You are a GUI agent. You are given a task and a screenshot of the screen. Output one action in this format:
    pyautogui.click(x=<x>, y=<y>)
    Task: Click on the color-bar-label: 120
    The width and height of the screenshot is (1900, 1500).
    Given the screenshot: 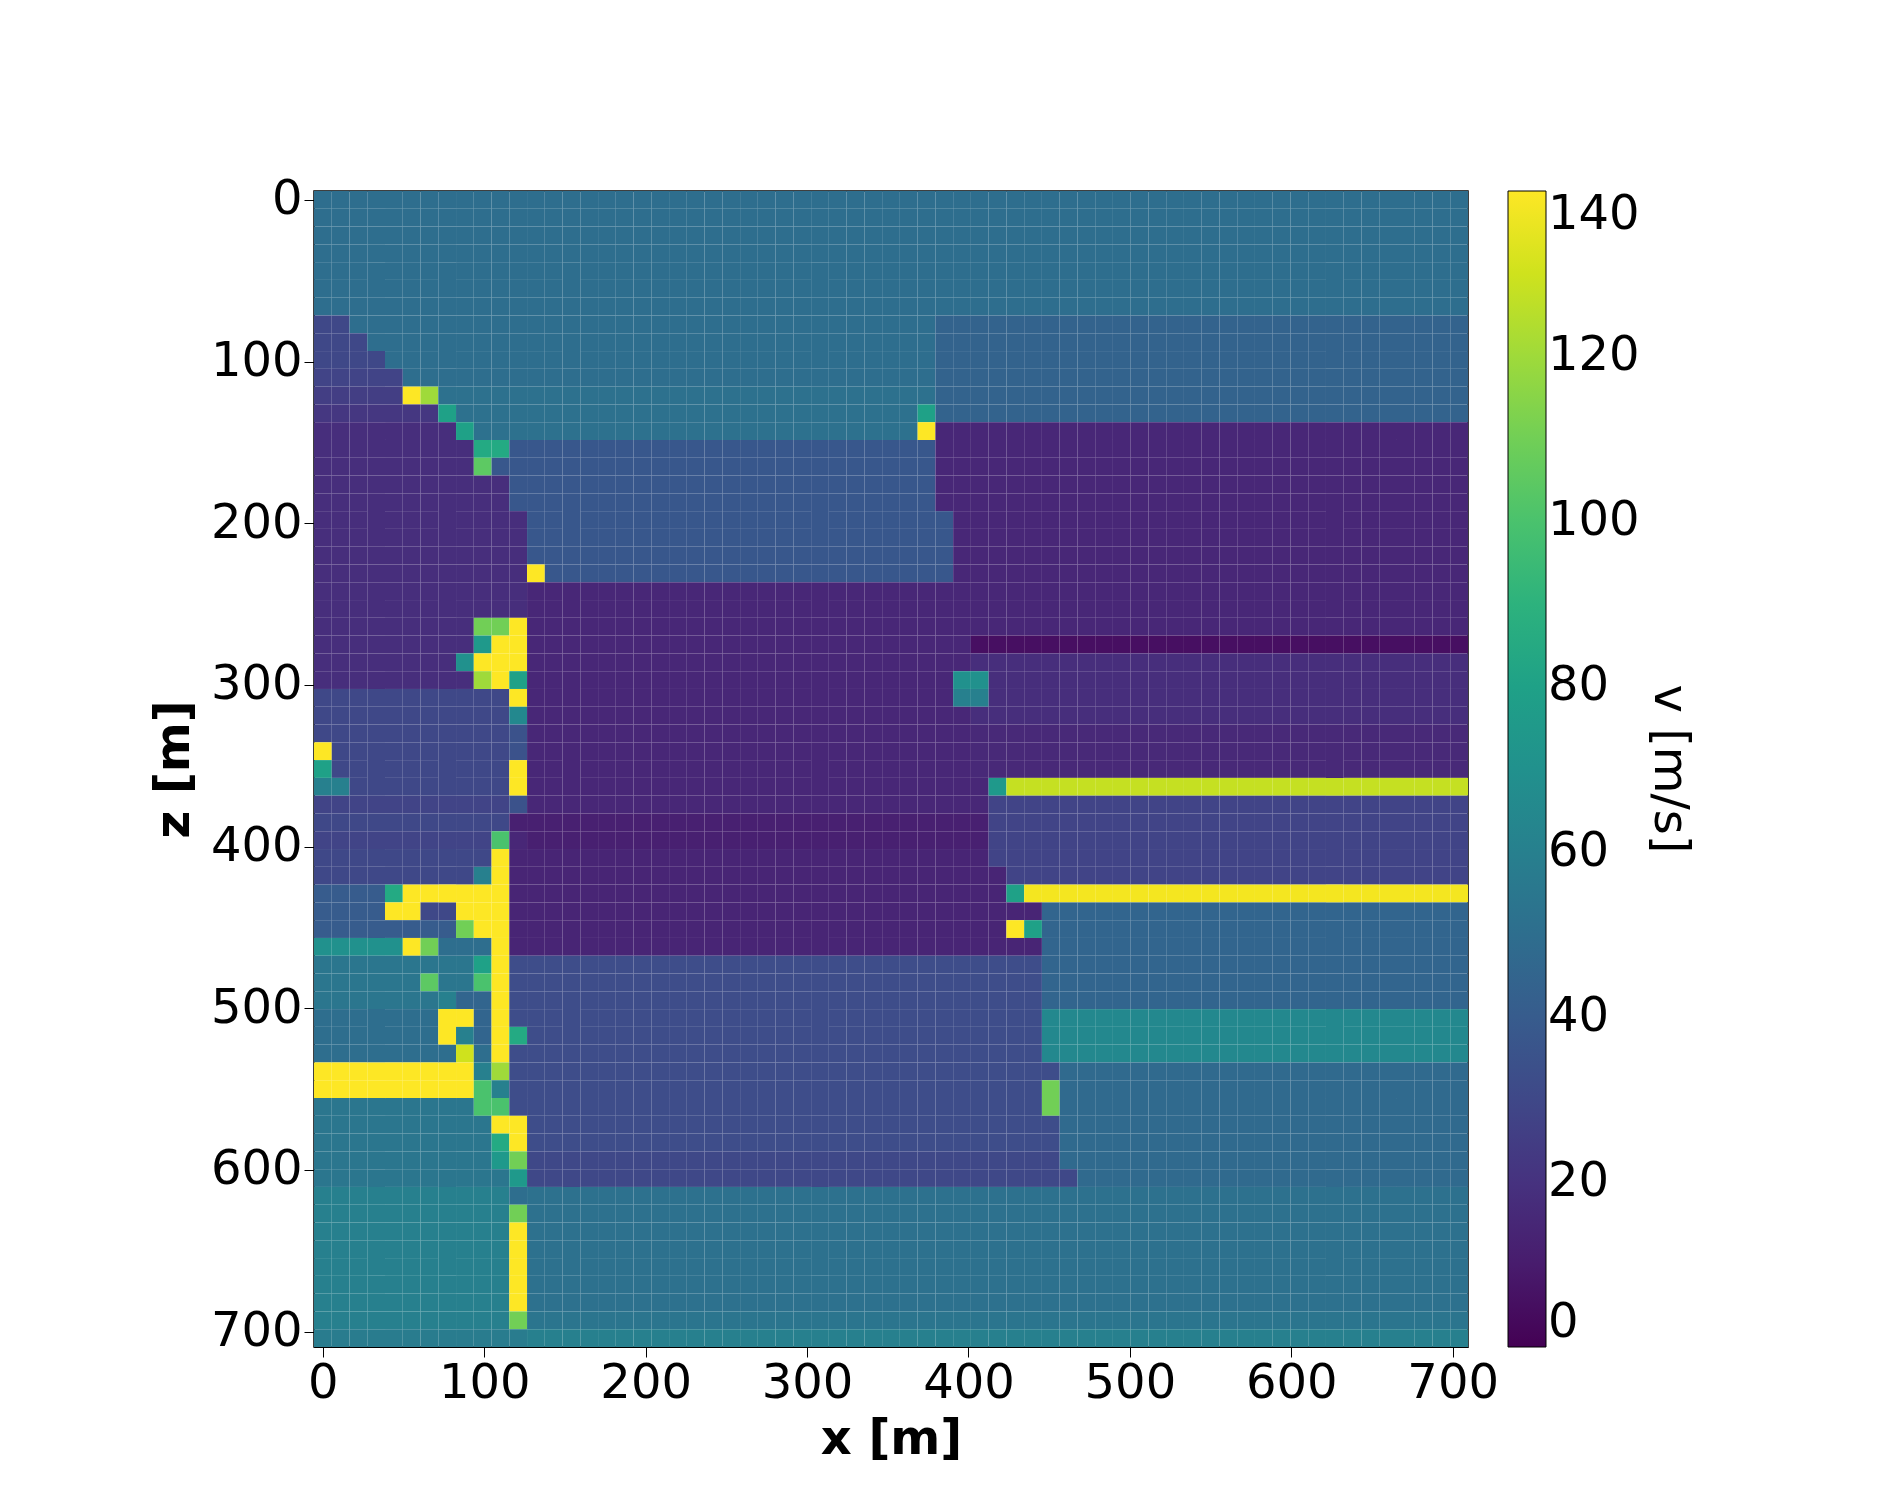 What is the action you would take?
    pyautogui.click(x=1594, y=353)
    